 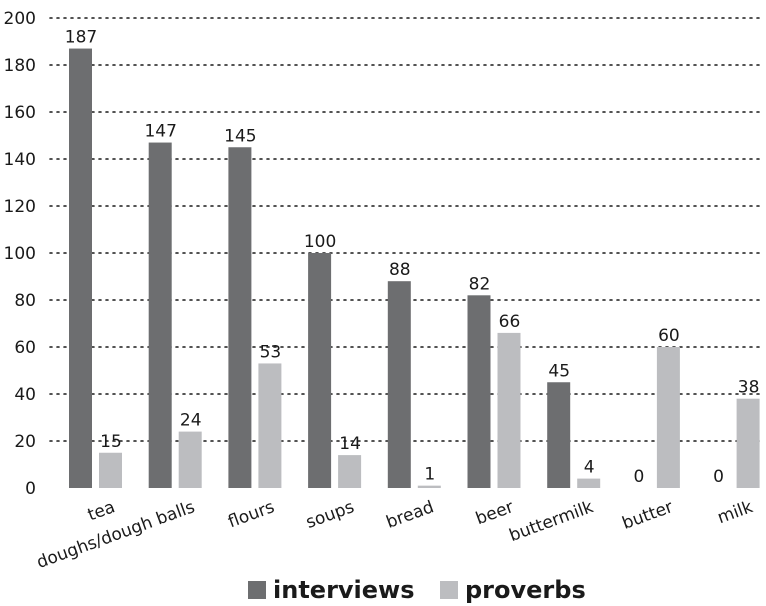 I want to click on x-category-label: beer, so click(x=494, y=513).